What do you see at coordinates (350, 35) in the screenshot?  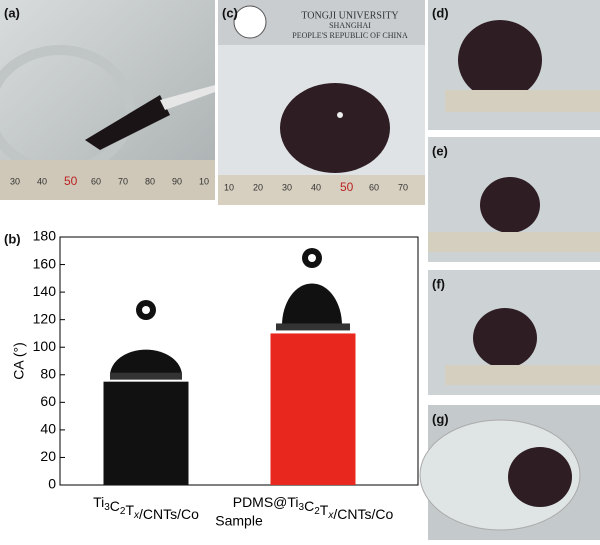 I see `logo-text: PEOPLE'S REPUBLIC OF CHINA` at bounding box center [350, 35].